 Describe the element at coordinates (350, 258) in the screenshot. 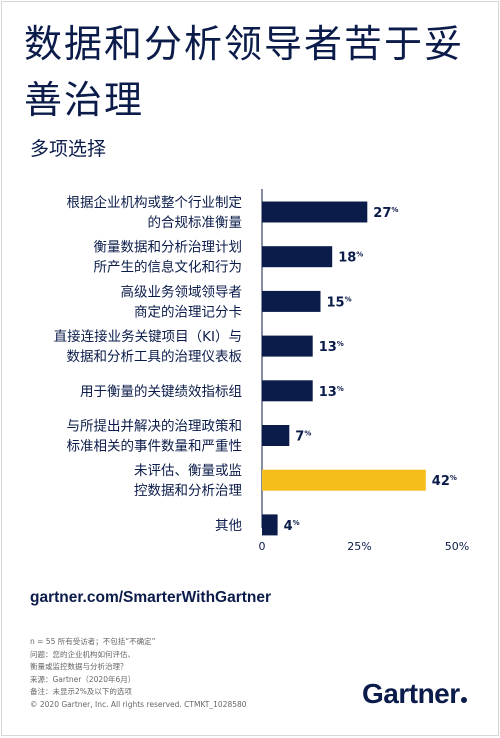

I see `value-label-1: 18%` at that location.